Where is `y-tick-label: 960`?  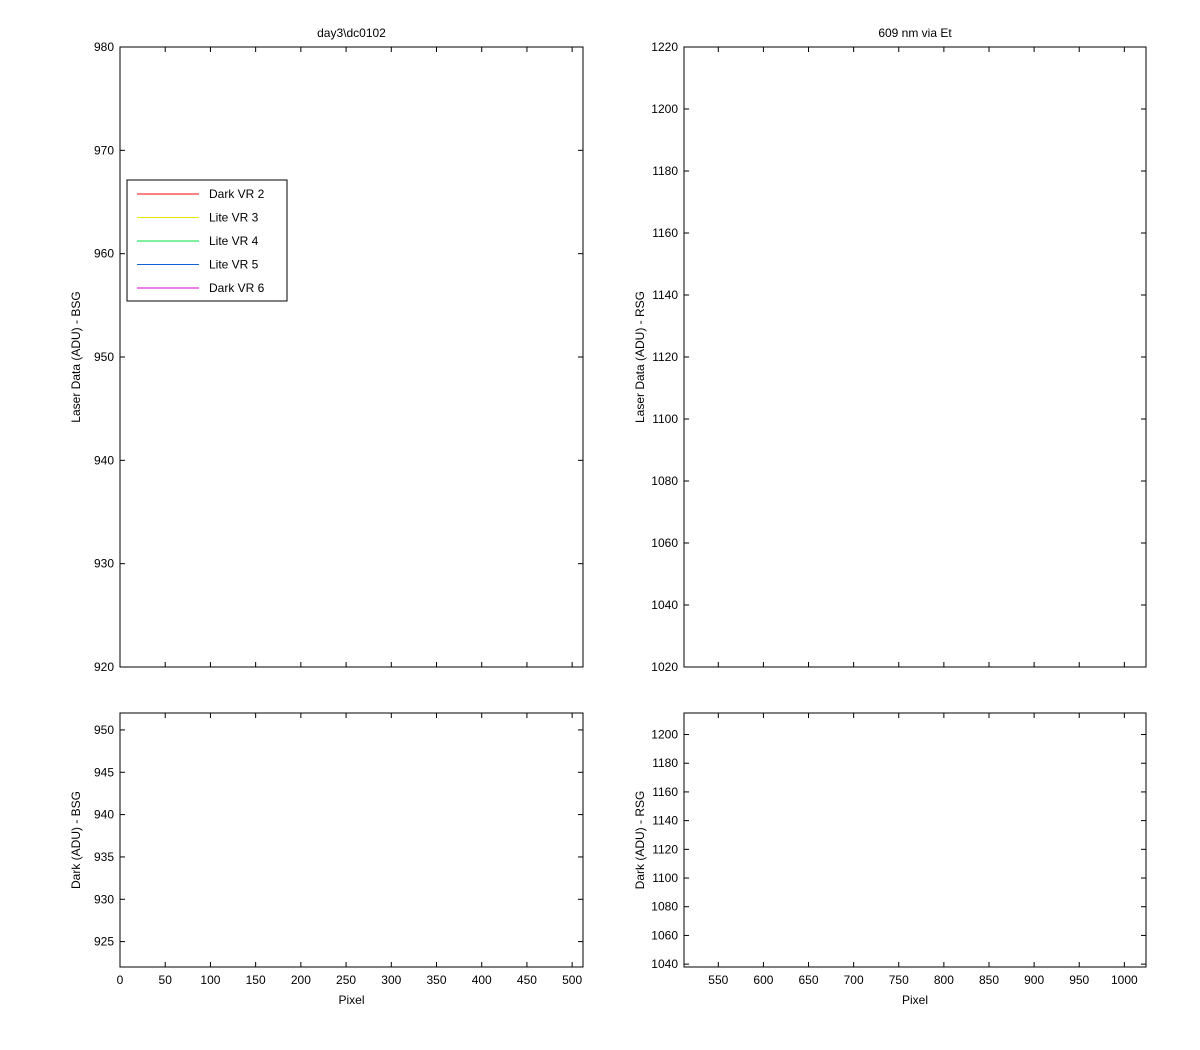
y-tick-label: 960 is located at coordinates (104, 254).